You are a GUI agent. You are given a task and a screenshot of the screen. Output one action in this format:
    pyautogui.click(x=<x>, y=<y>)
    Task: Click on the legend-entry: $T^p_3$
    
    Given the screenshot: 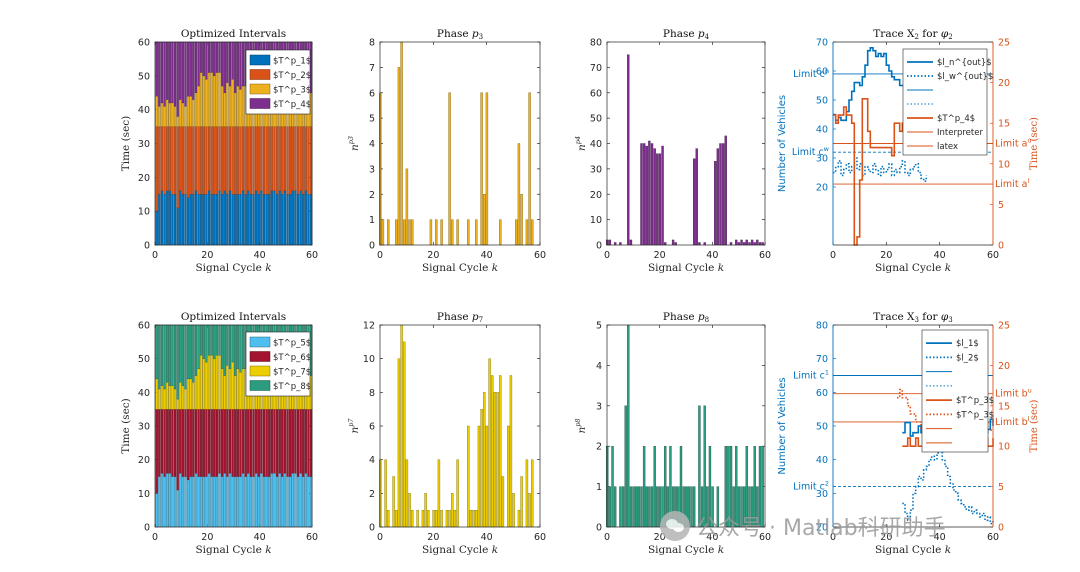 What is the action you would take?
    pyautogui.click(x=975, y=415)
    